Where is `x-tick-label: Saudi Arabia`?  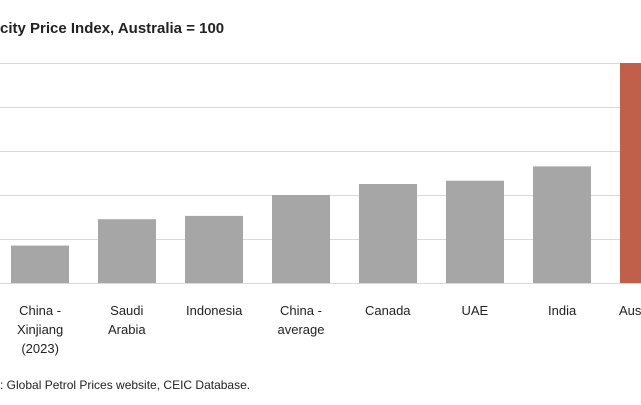
x-tick-label: Saudi Arabia is located at coordinates (127, 320).